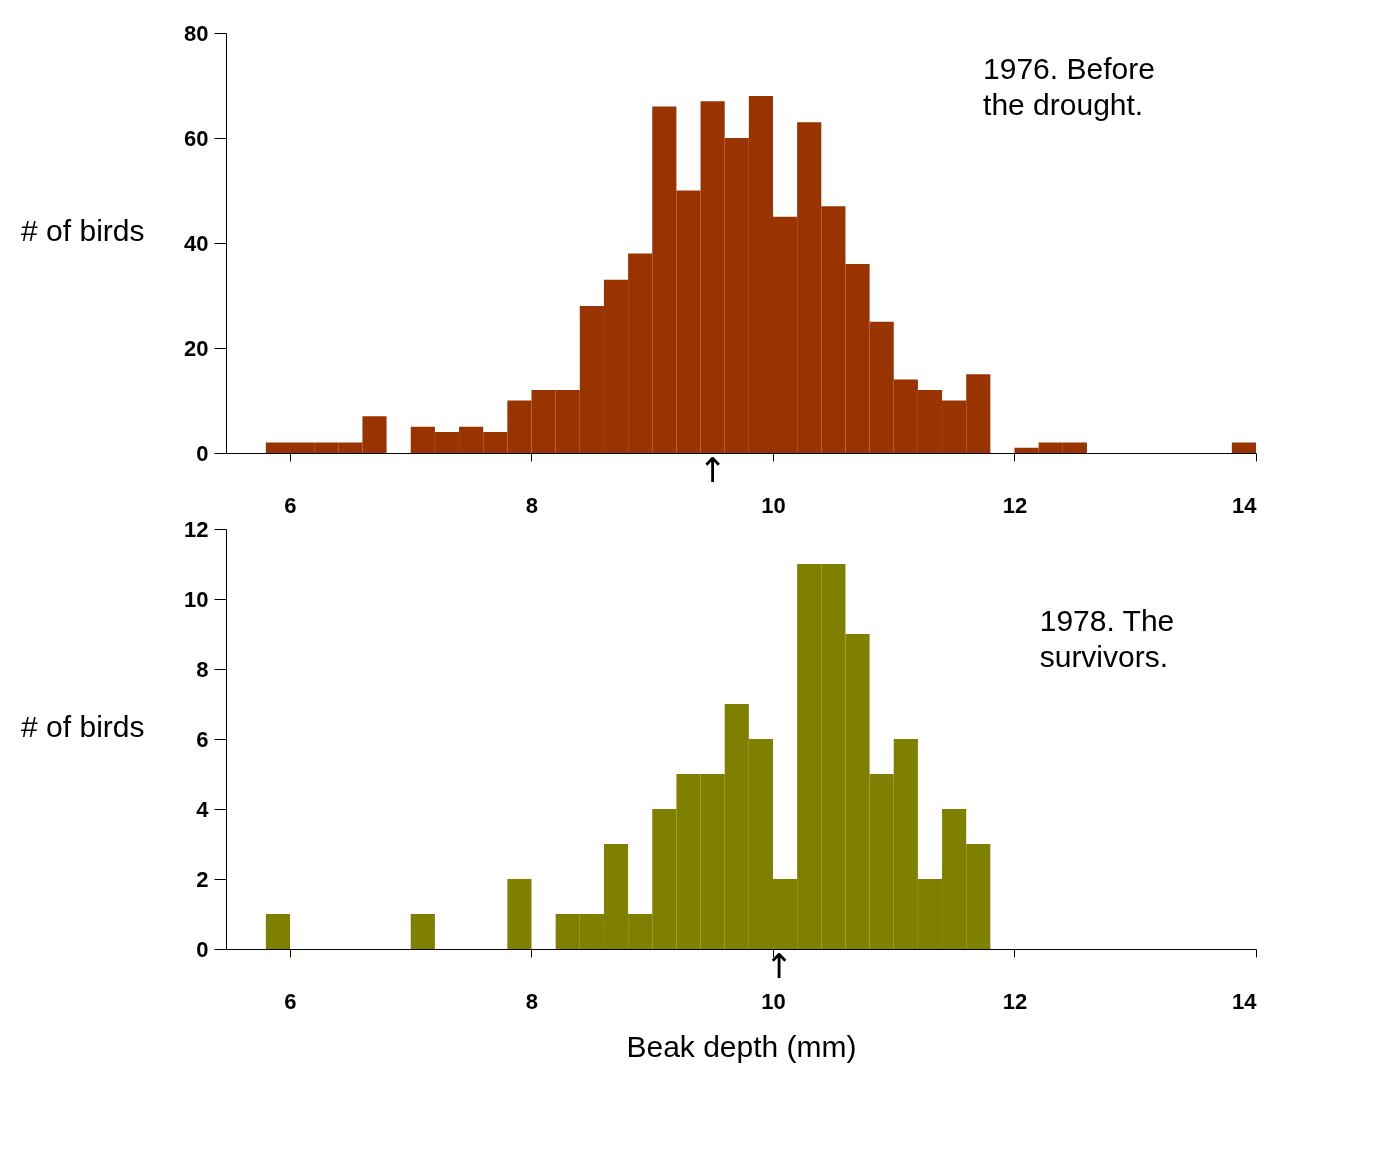 Image resolution: width=1399 pixels, height=1162 pixels. I want to click on y-tick-label: 4, so click(203, 809).